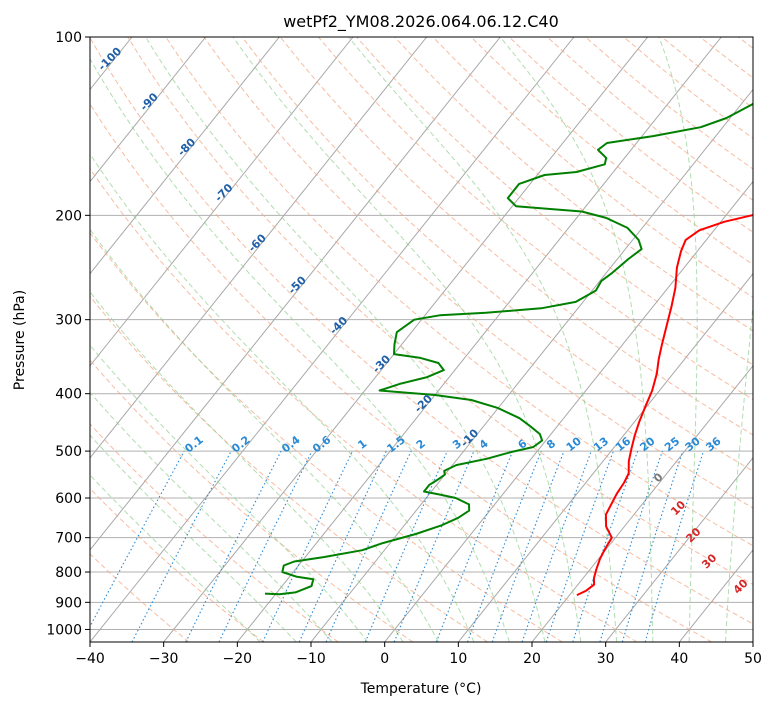 The height and width of the screenshot is (708, 775). I want to click on y-tick-label: 500, so click(68, 452).